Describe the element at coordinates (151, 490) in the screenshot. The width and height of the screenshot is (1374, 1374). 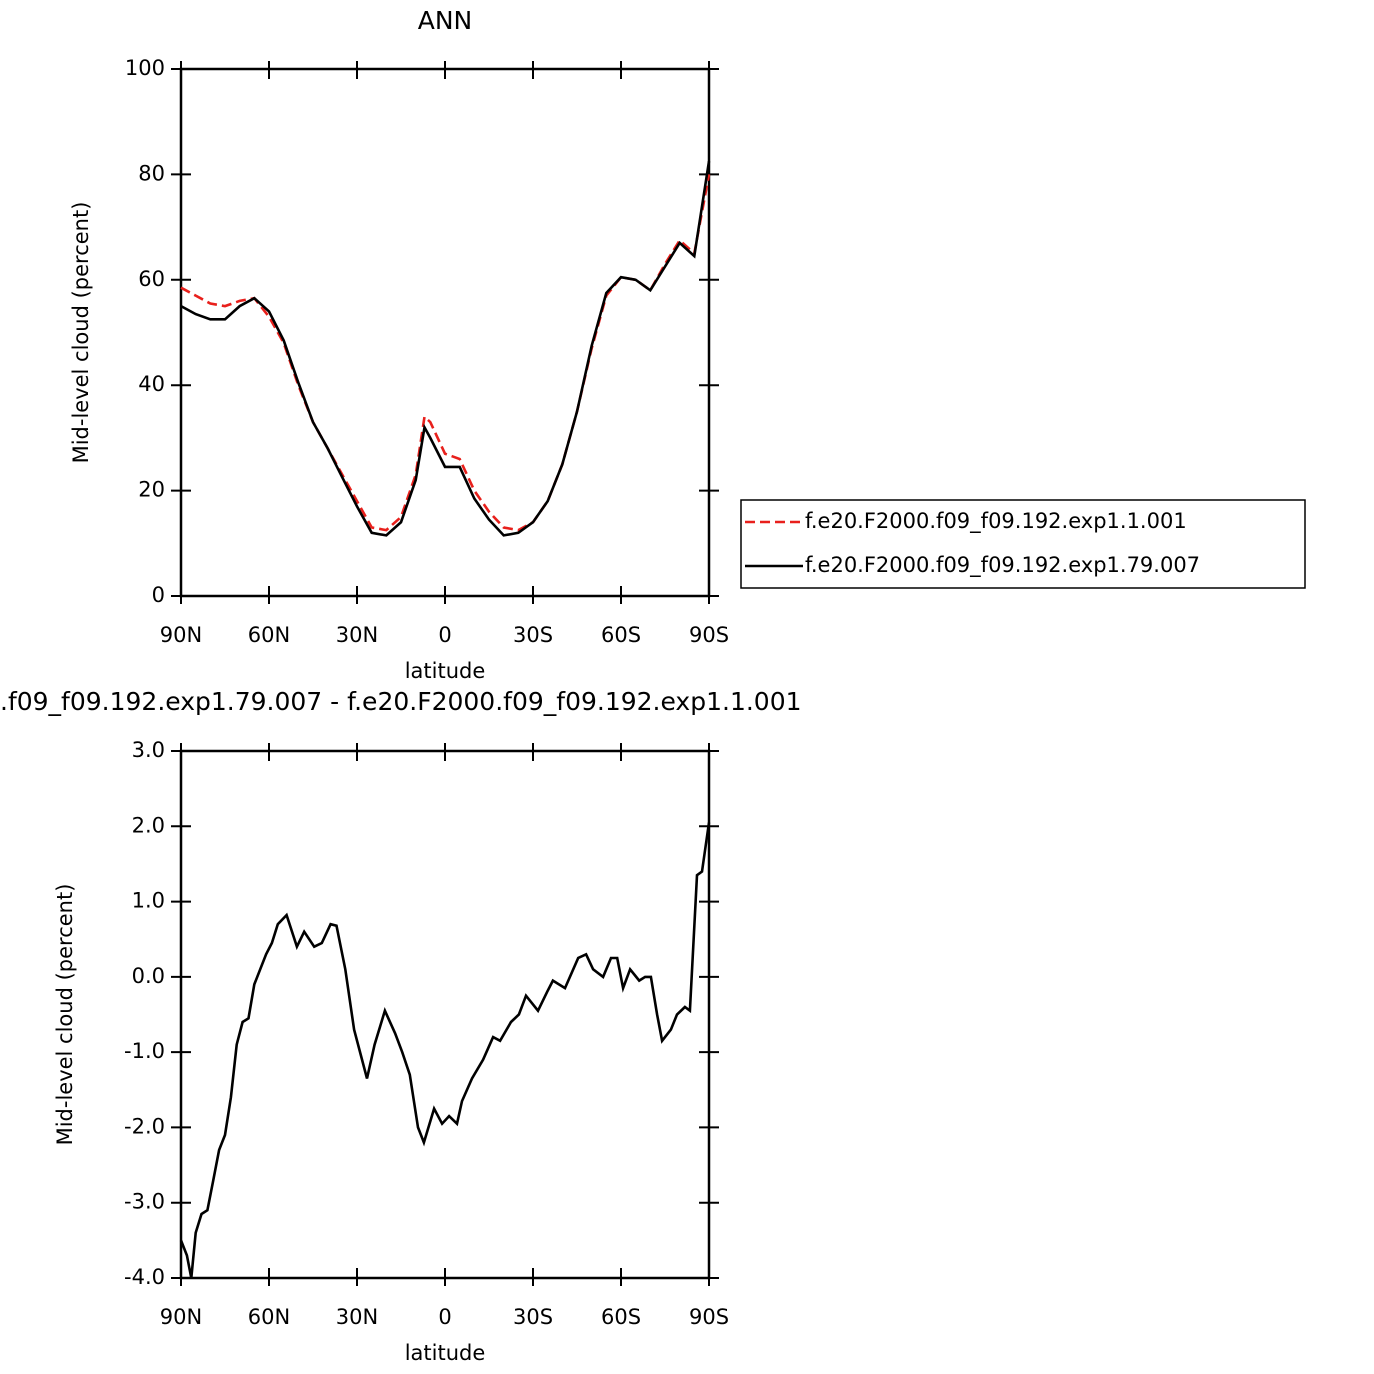
I see `y-tick-label: 20` at that location.